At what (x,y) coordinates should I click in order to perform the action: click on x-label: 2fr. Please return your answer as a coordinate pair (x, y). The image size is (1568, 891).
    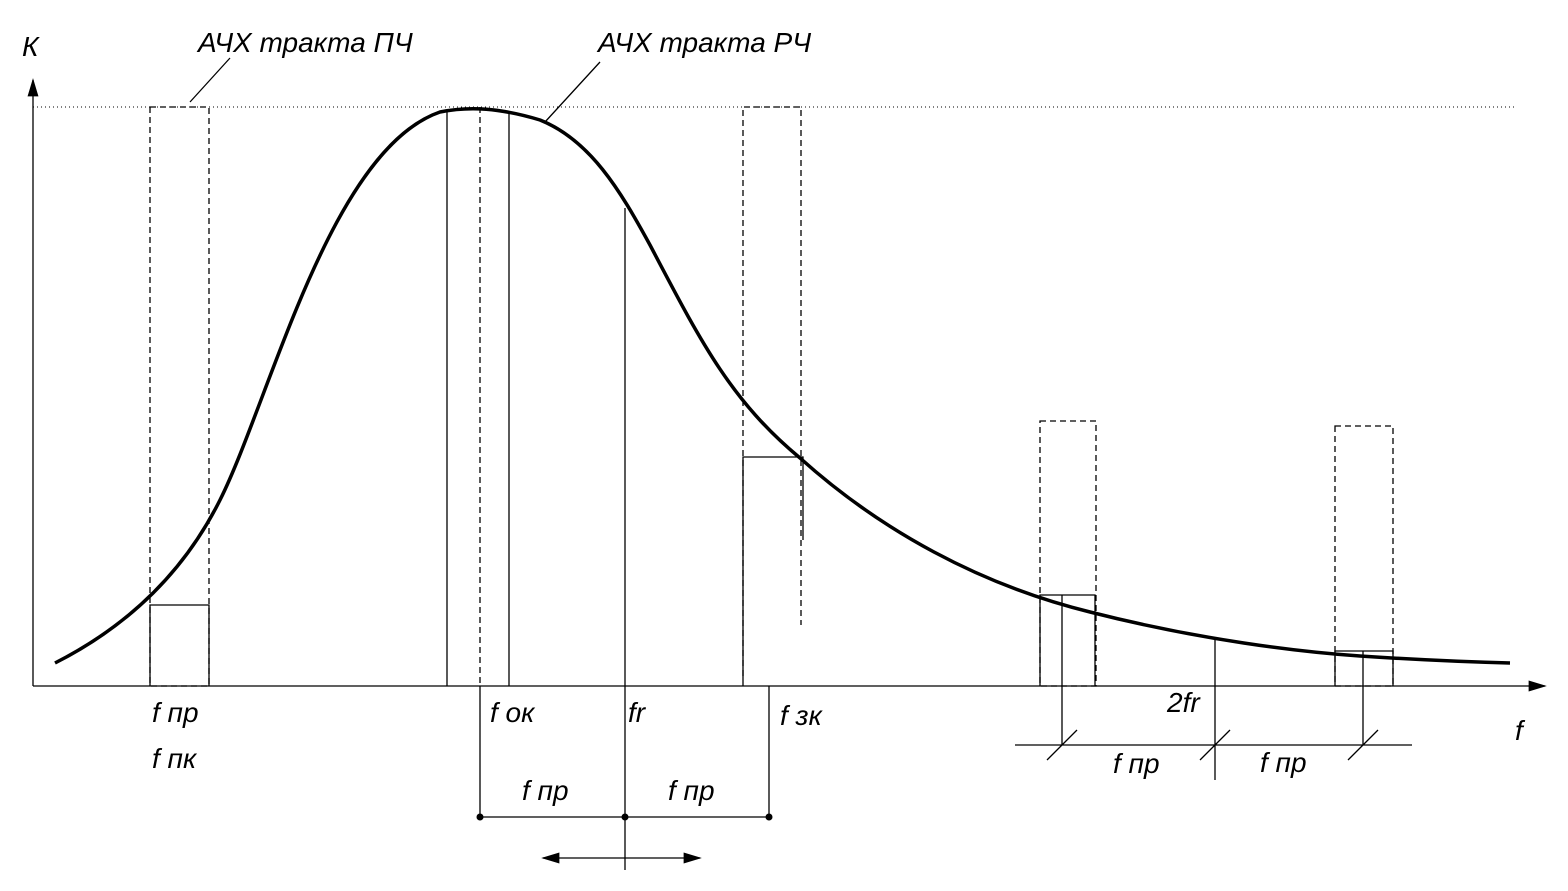
    Looking at the image, I should click on (1183, 702).